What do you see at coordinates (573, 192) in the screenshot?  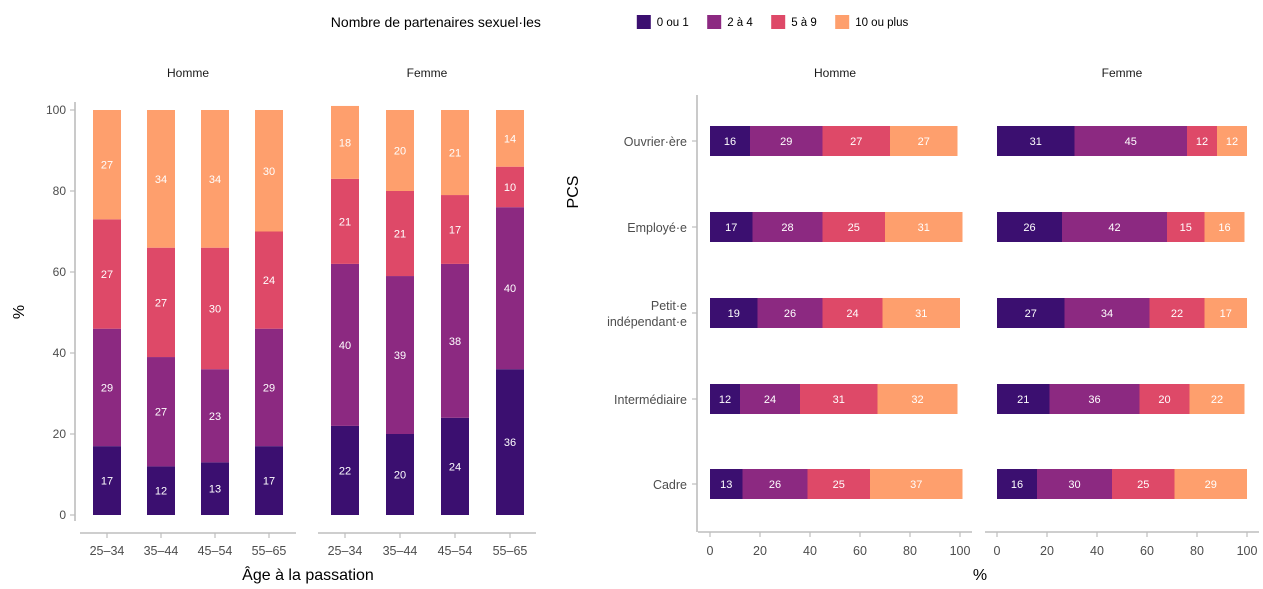 I see `y-axis-title: PCS` at bounding box center [573, 192].